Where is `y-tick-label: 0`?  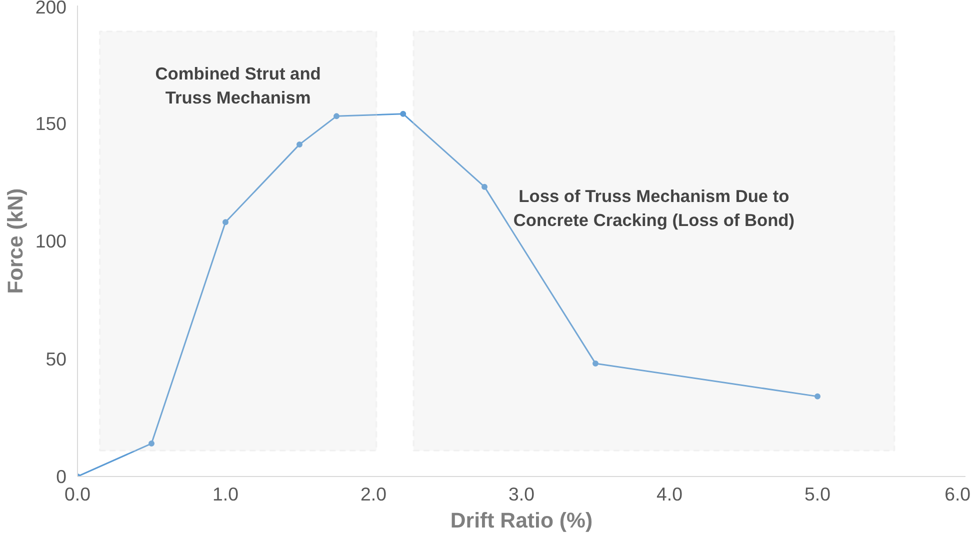
y-tick-label: 0 is located at coordinates (61, 476).